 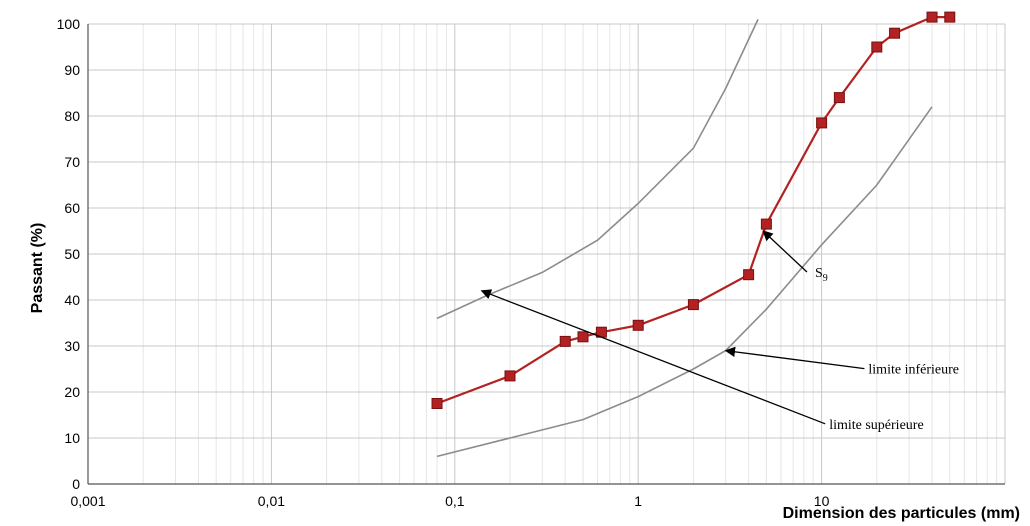 I want to click on x-tick-label: 0,001, so click(x=87, y=501).